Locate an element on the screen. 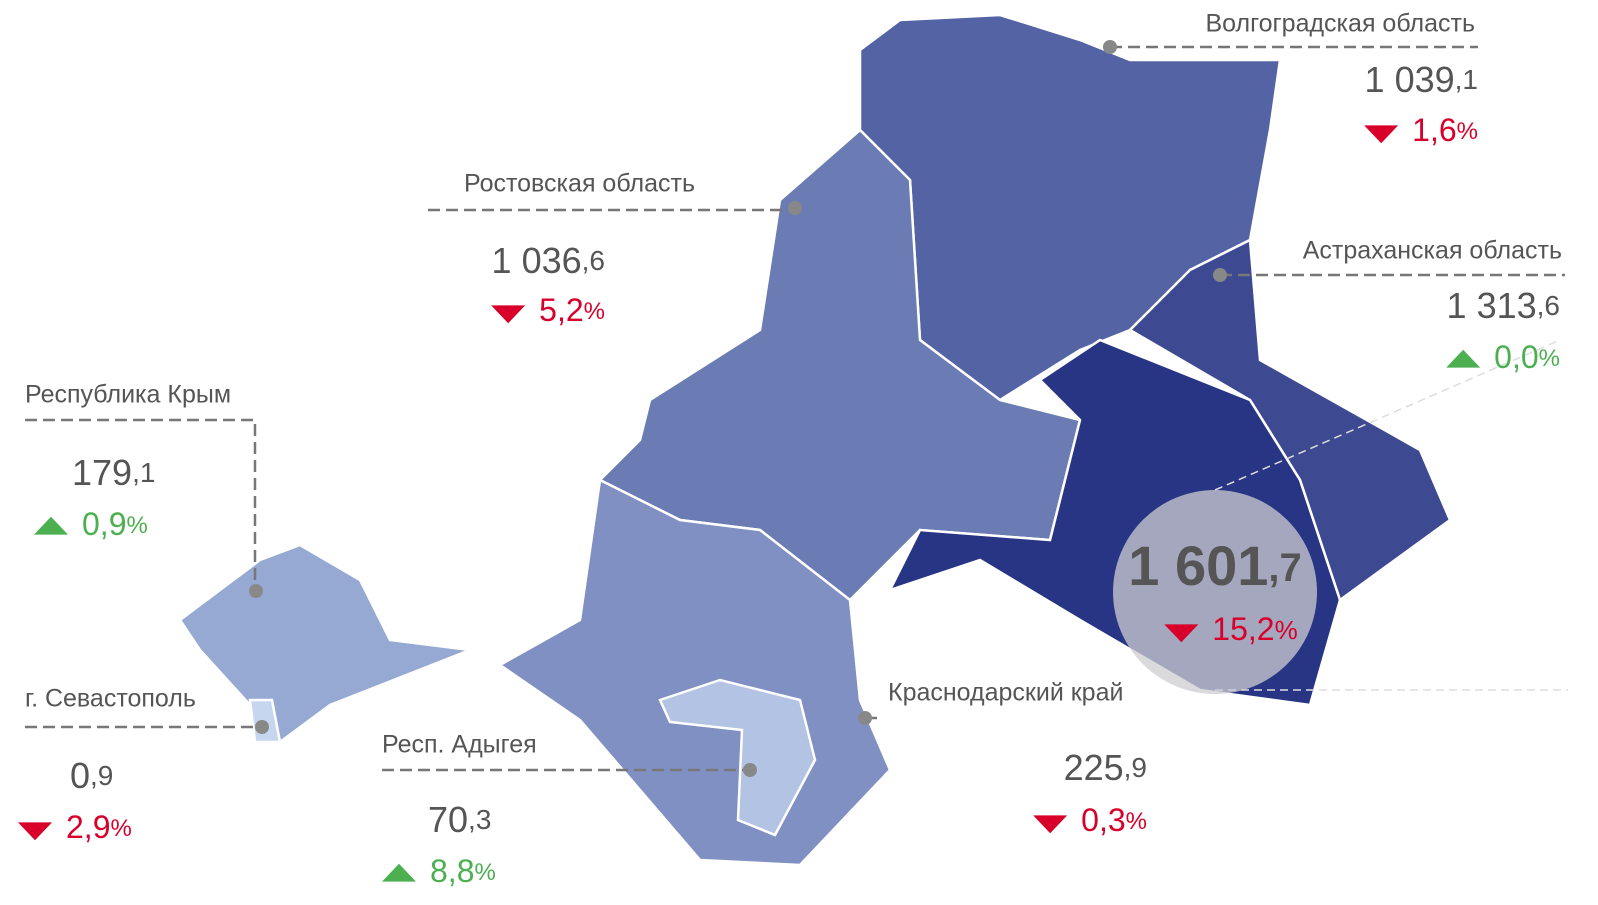 This screenshot has width=1598, height=905. region-name: Ростовская область is located at coordinates (579, 184).